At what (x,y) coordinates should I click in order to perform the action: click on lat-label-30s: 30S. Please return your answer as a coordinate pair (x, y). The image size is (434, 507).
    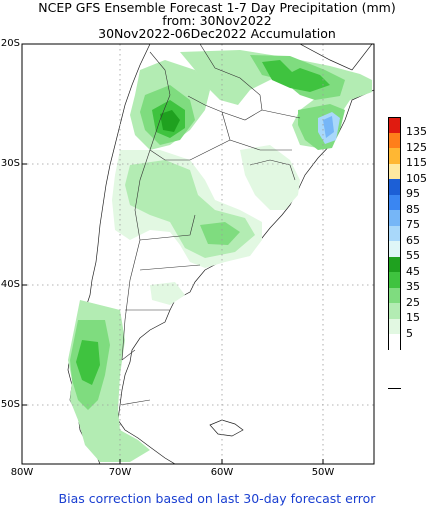
    Looking at the image, I should click on (10, 163).